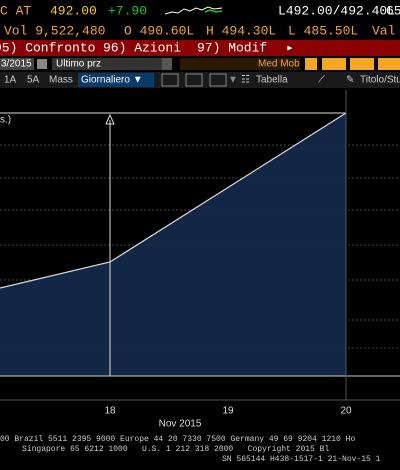 The image size is (400, 470). Describe the element at coordinates (193, 10) in the screenshot. I see `sparkline` at that location.